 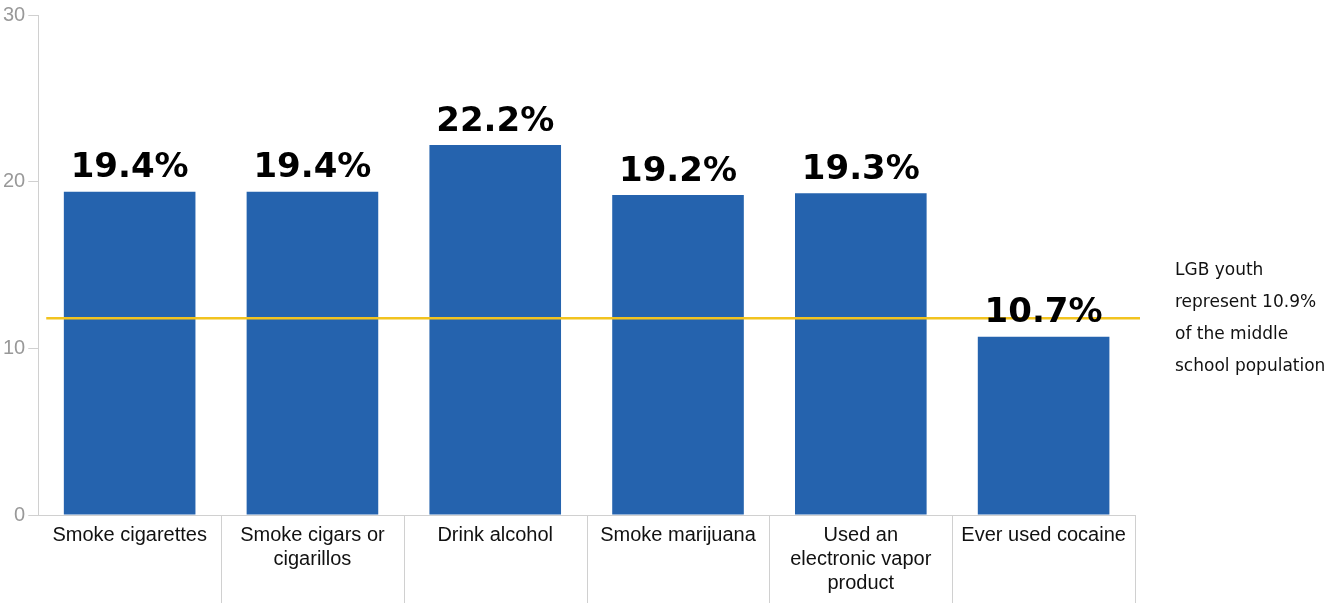 I want to click on x-tick-label: Smoke cigarettes, so click(x=129, y=533).